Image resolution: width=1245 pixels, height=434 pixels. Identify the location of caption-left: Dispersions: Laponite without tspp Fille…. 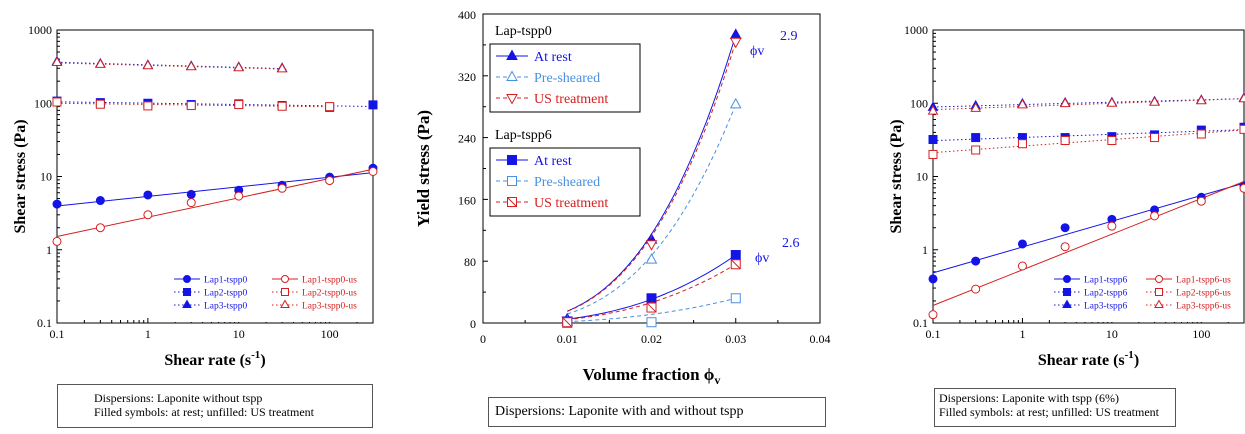
(215, 406).